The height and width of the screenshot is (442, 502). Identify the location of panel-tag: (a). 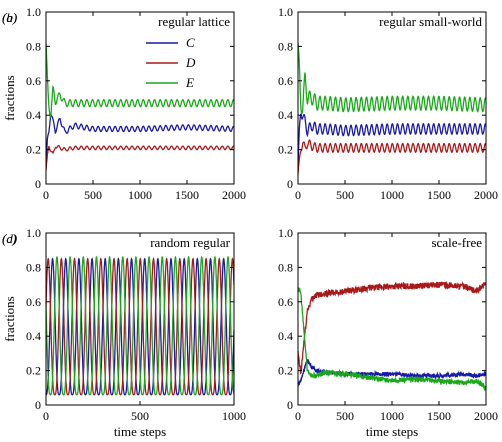
(9, 17).